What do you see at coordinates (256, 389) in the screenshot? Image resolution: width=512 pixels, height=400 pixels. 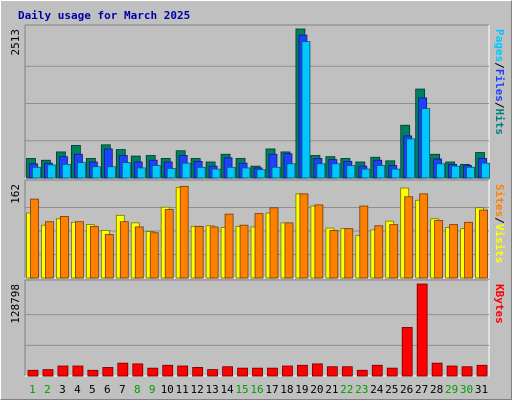 I see `x-tick-label-16: 16` at bounding box center [256, 389].